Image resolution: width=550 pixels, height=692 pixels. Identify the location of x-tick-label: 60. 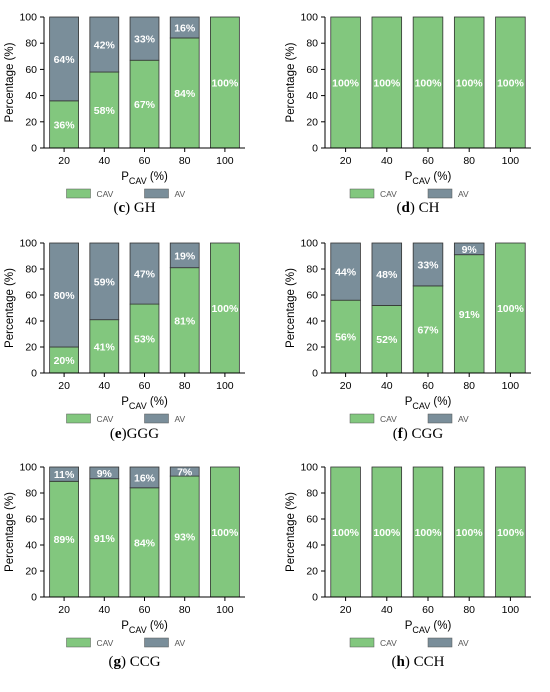
(145, 386).